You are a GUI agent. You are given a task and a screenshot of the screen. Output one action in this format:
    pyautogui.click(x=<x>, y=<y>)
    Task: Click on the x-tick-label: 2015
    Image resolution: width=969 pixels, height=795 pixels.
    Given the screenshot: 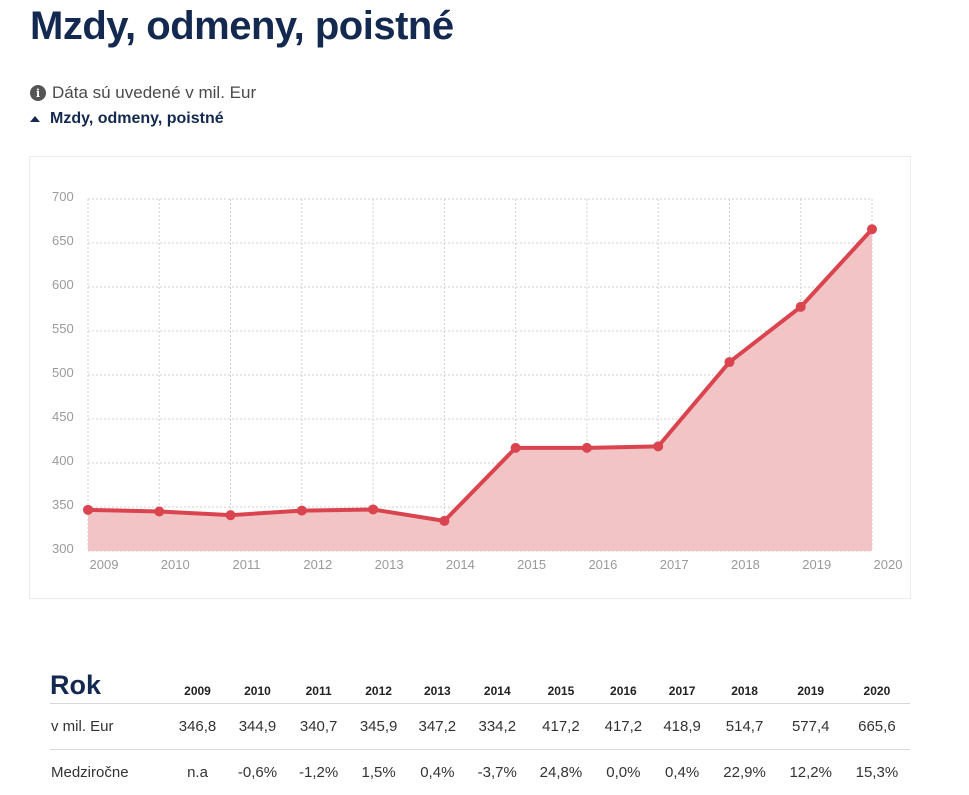 What is the action you would take?
    pyautogui.click(x=531, y=564)
    